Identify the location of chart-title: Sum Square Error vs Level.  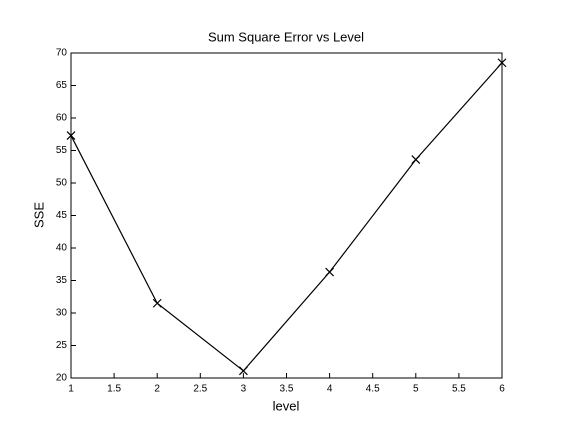
(286, 36).